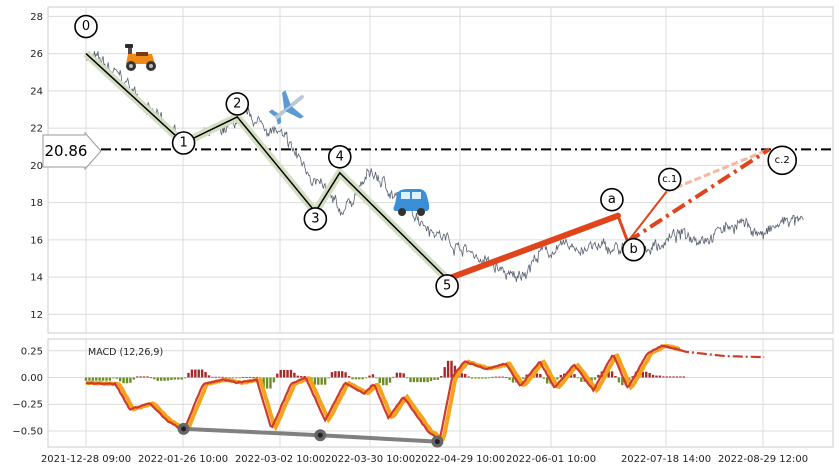  Describe the element at coordinates (666, 459) in the screenshot. I see `x-tick-label: 2022-07-18 14:00` at that location.